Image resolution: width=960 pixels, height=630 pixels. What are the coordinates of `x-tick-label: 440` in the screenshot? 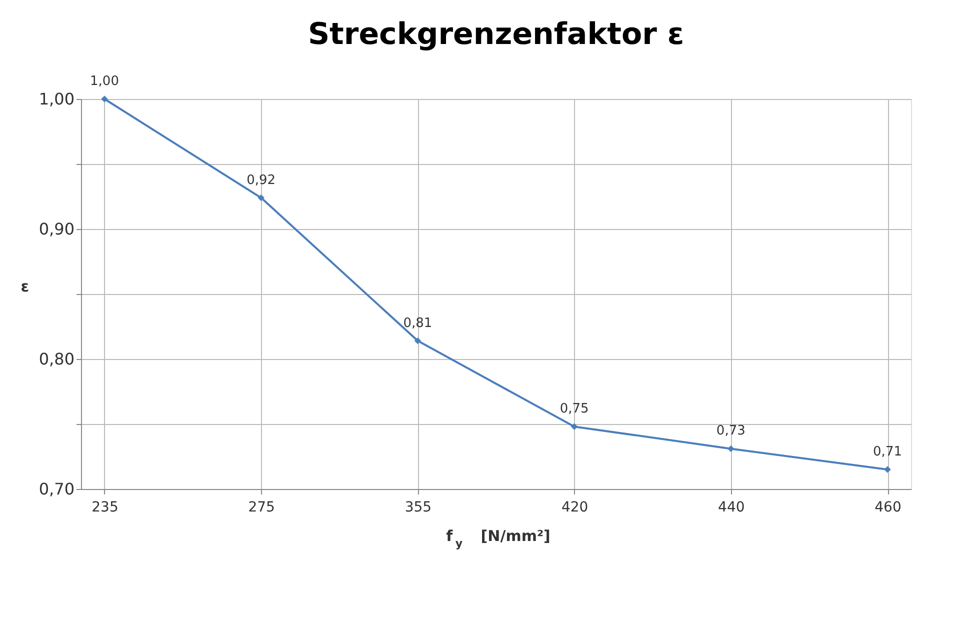 It's located at (731, 508).